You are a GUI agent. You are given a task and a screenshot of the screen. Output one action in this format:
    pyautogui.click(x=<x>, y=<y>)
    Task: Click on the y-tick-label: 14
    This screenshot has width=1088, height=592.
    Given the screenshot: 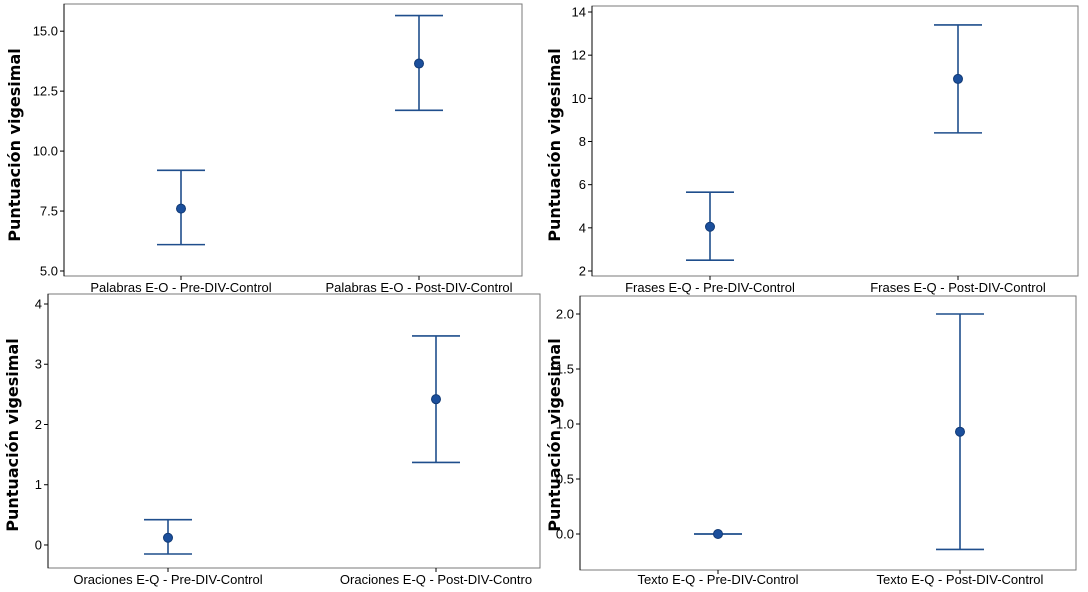 What is the action you would take?
    pyautogui.click(x=579, y=12)
    